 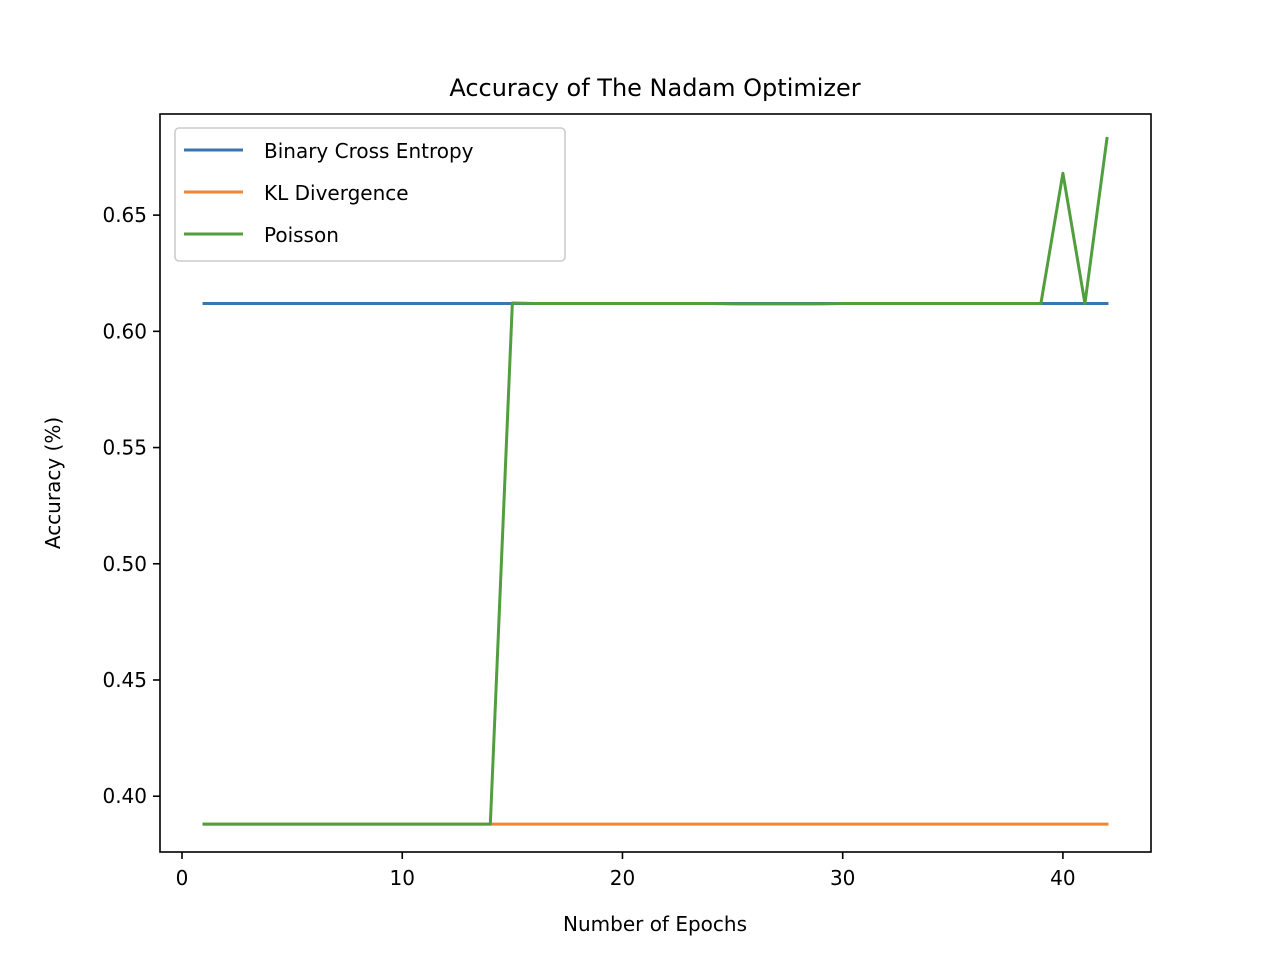 What do you see at coordinates (1062, 878) in the screenshot?
I see `x-tick-label: 40` at bounding box center [1062, 878].